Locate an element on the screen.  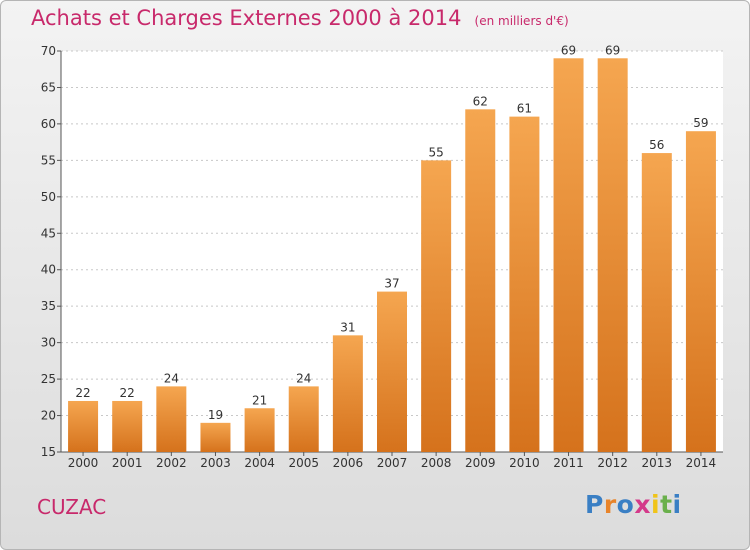
data-label-2001: 22 is located at coordinates (127, 393).